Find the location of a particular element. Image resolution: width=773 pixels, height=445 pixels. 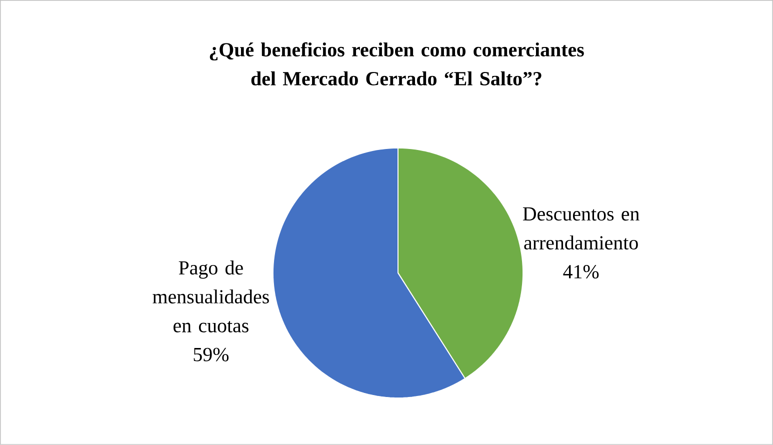

data-label: 59% is located at coordinates (211, 355).